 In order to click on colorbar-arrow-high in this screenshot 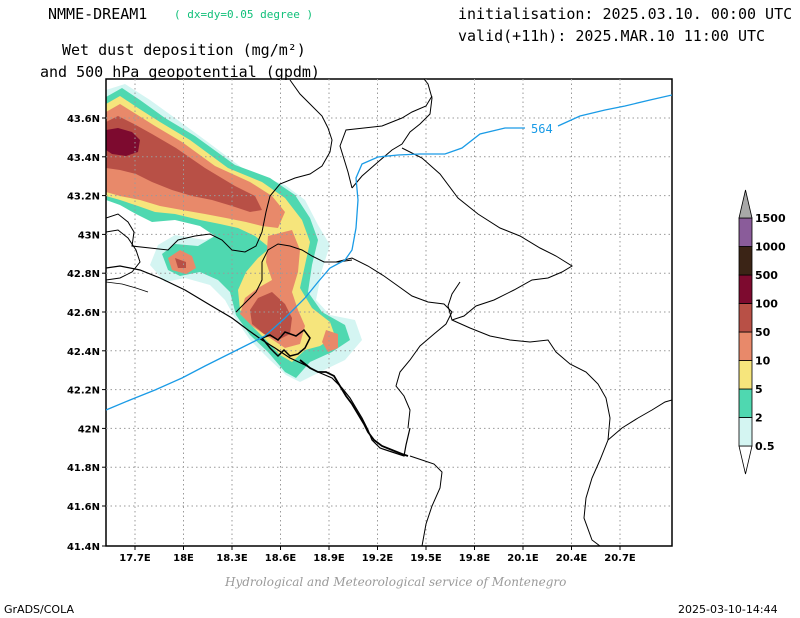, I will do `click(745, 204)`.